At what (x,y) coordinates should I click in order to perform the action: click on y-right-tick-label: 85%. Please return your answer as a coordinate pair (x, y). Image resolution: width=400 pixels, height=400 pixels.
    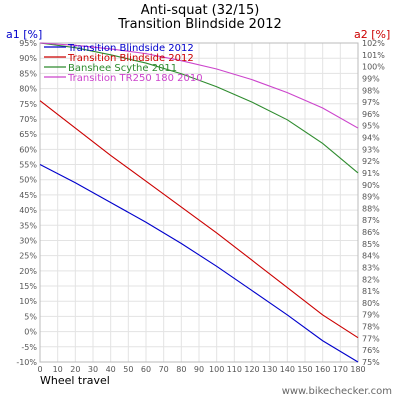
    Looking at the image, I should click on (371, 244).